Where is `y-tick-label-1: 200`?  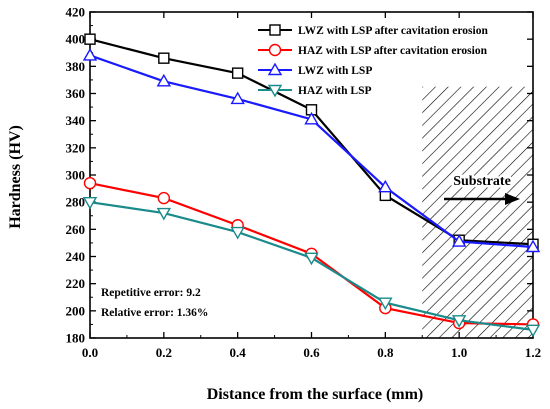 y-tick-label-1: 200 is located at coordinates (76, 310).